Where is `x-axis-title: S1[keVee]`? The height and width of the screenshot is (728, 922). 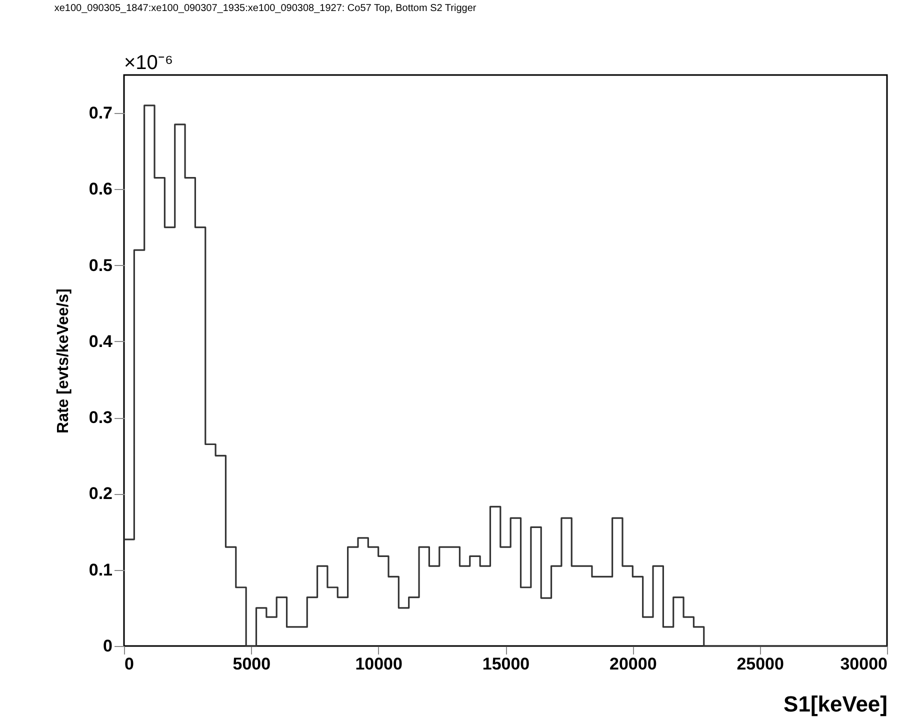
x-axis-title: S1[keVee] is located at coordinates (836, 704).